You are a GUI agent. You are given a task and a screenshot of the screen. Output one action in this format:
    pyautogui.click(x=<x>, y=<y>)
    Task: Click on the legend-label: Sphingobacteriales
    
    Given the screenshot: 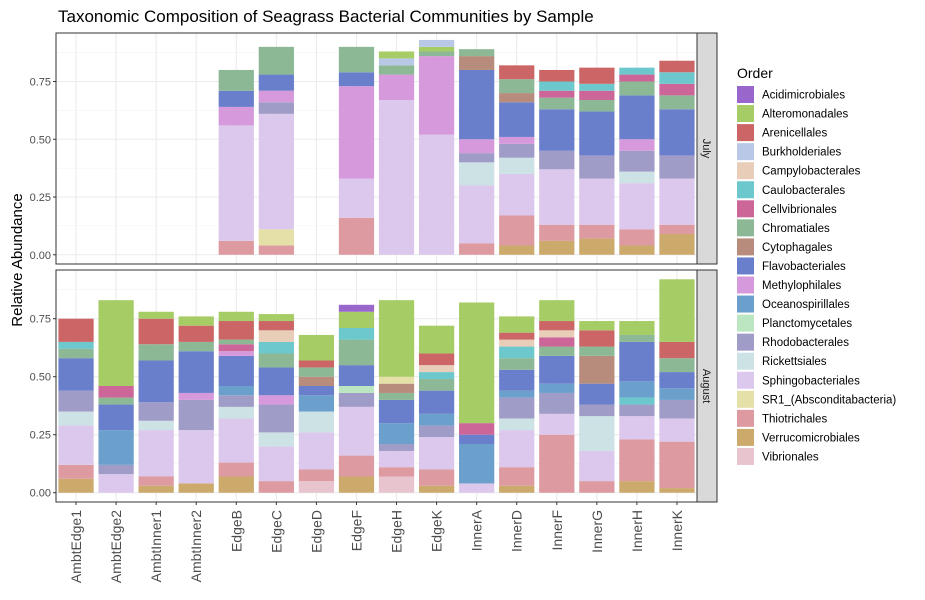 What is the action you would take?
    pyautogui.click(x=811, y=381)
    